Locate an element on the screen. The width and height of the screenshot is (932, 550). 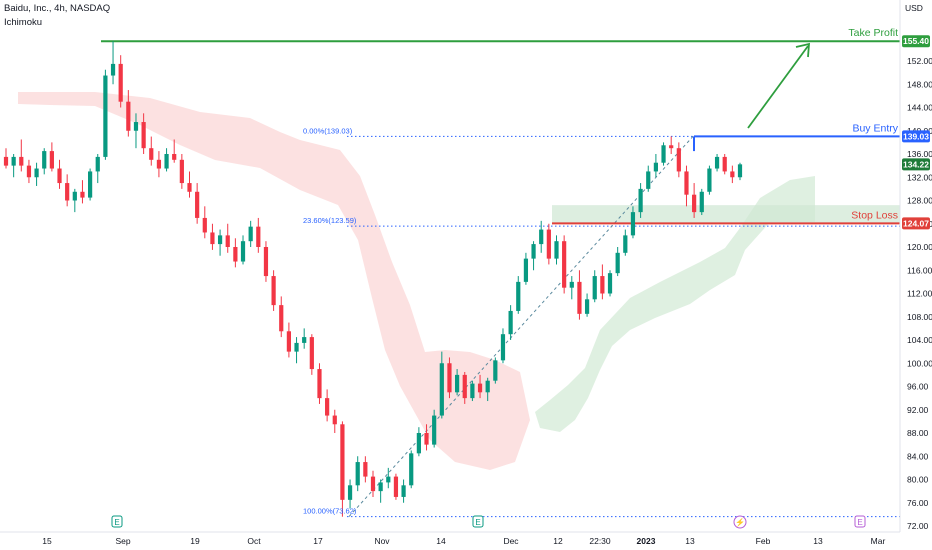
price-tag-text: 134.22 is located at coordinates (916, 164).